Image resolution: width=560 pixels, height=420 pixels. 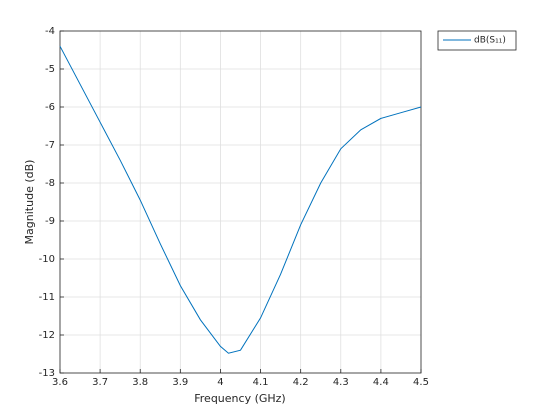 What do you see at coordinates (239, 398) in the screenshot?
I see `x-axis-label: Frequency (GHz)` at bounding box center [239, 398].